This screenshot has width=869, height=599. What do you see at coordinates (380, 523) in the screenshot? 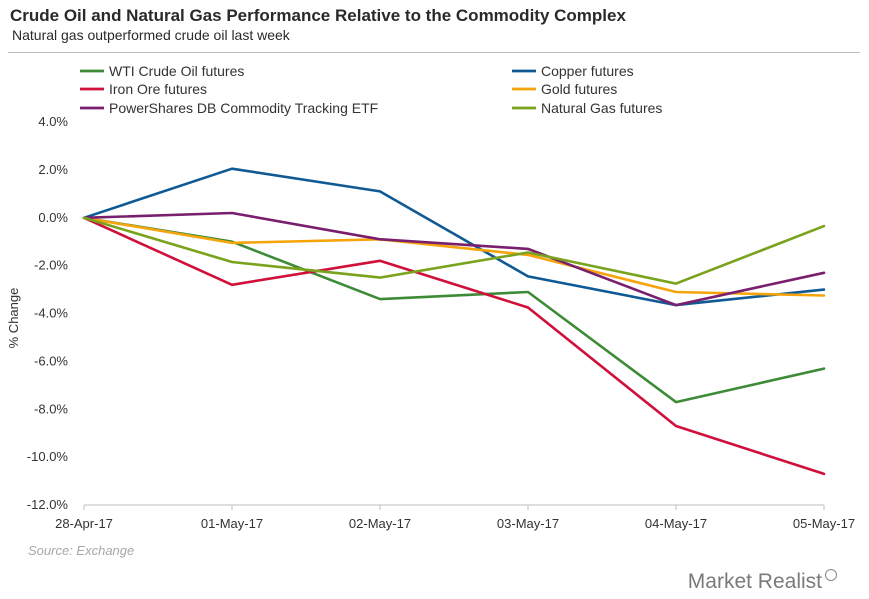
I see `x-tick-label: 02-May-17` at bounding box center [380, 523].